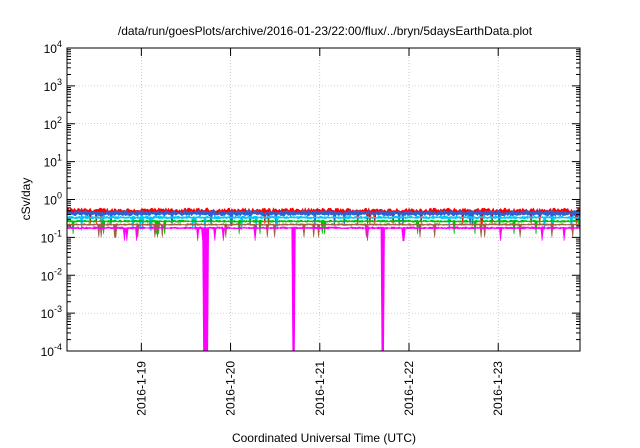  What do you see at coordinates (231, 388) in the screenshot?
I see `x-tick-label: 2016-1-20` at bounding box center [231, 388].